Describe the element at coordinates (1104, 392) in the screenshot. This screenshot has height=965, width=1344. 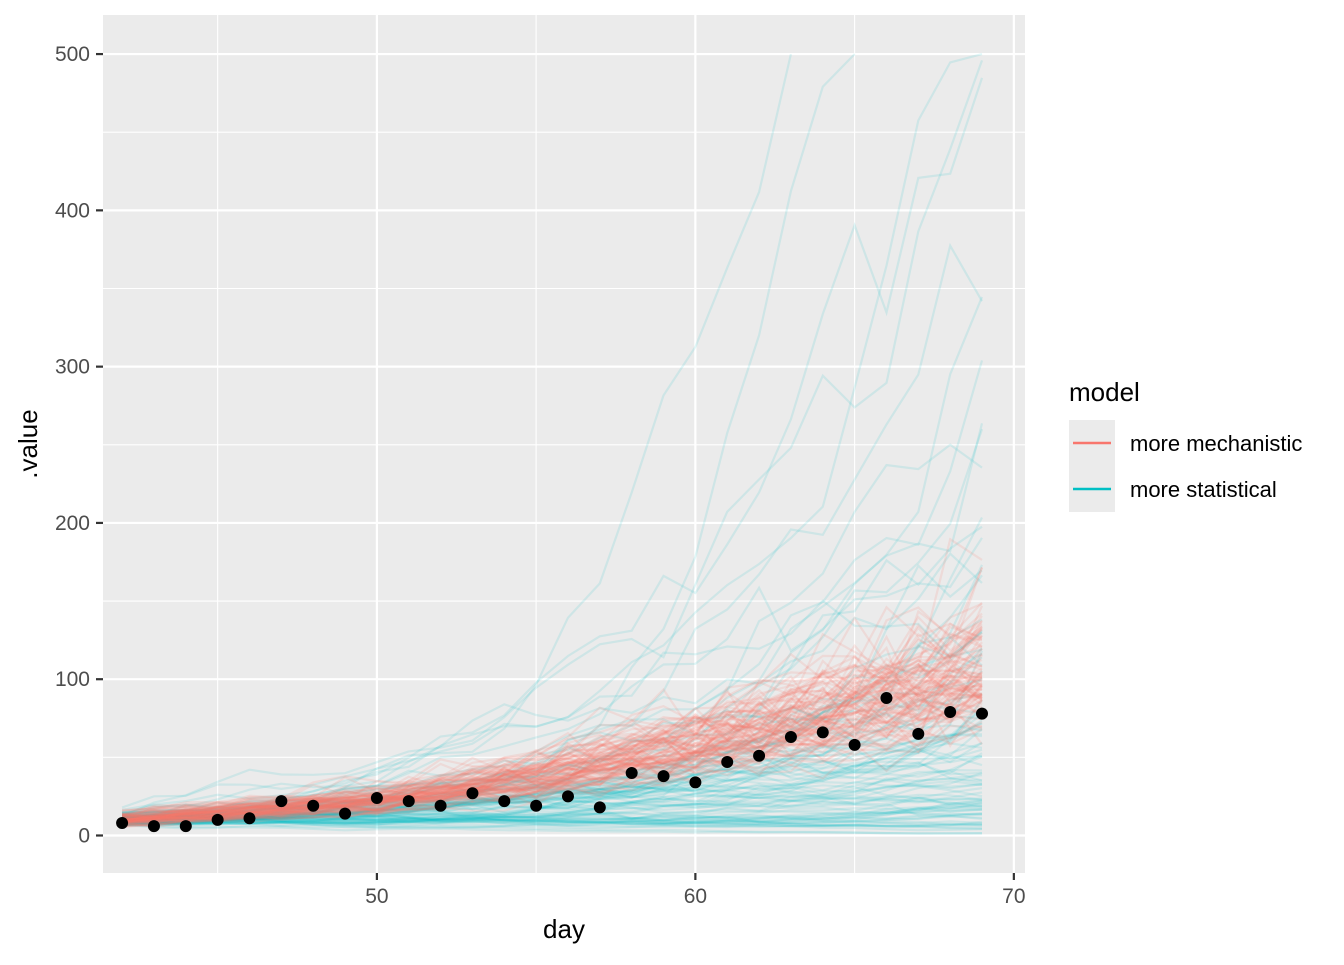
I see `legend-title: model` at that location.